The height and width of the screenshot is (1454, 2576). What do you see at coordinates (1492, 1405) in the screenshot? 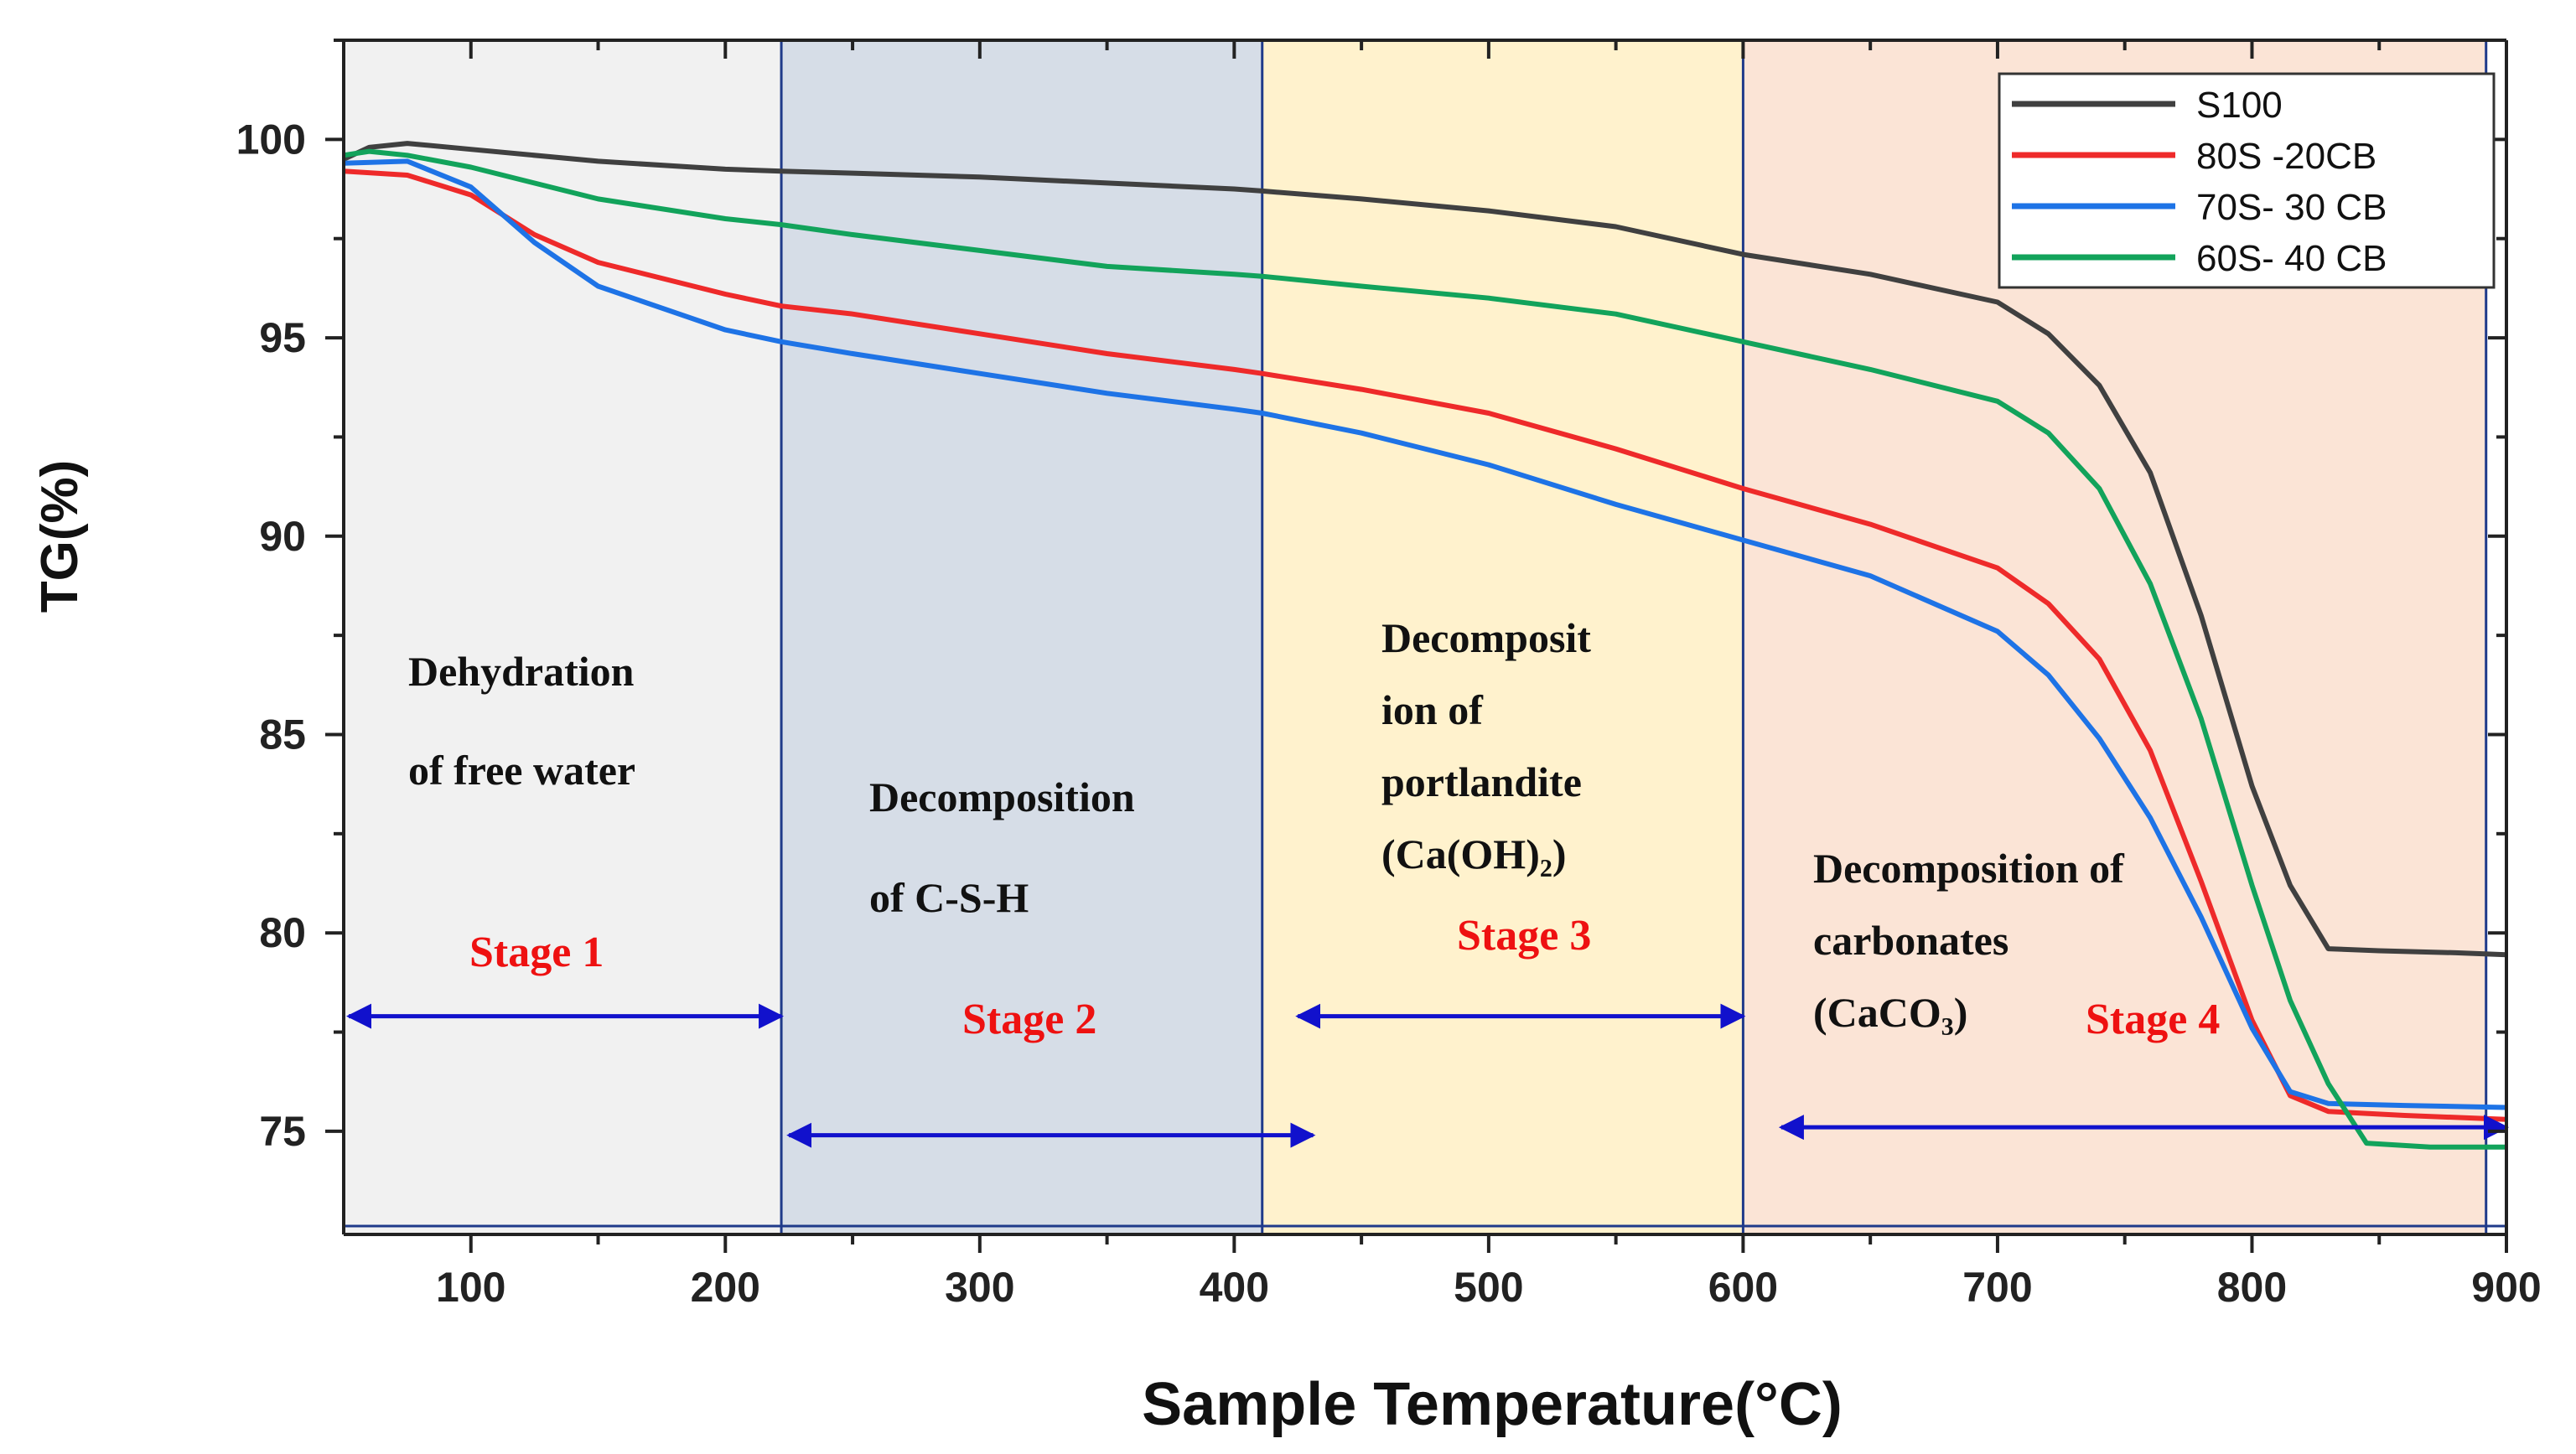
I see `x-axis-title: Sample Temperature(°C)` at bounding box center [1492, 1405].